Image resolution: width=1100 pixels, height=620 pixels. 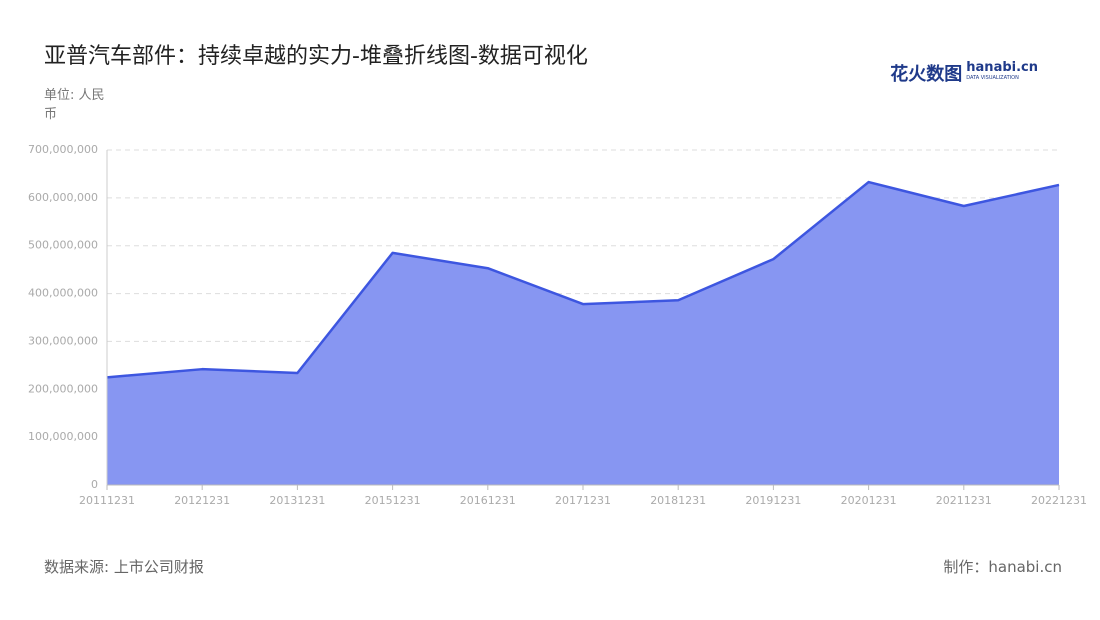 I want to click on x-tick-label: 20111231, so click(x=107, y=500).